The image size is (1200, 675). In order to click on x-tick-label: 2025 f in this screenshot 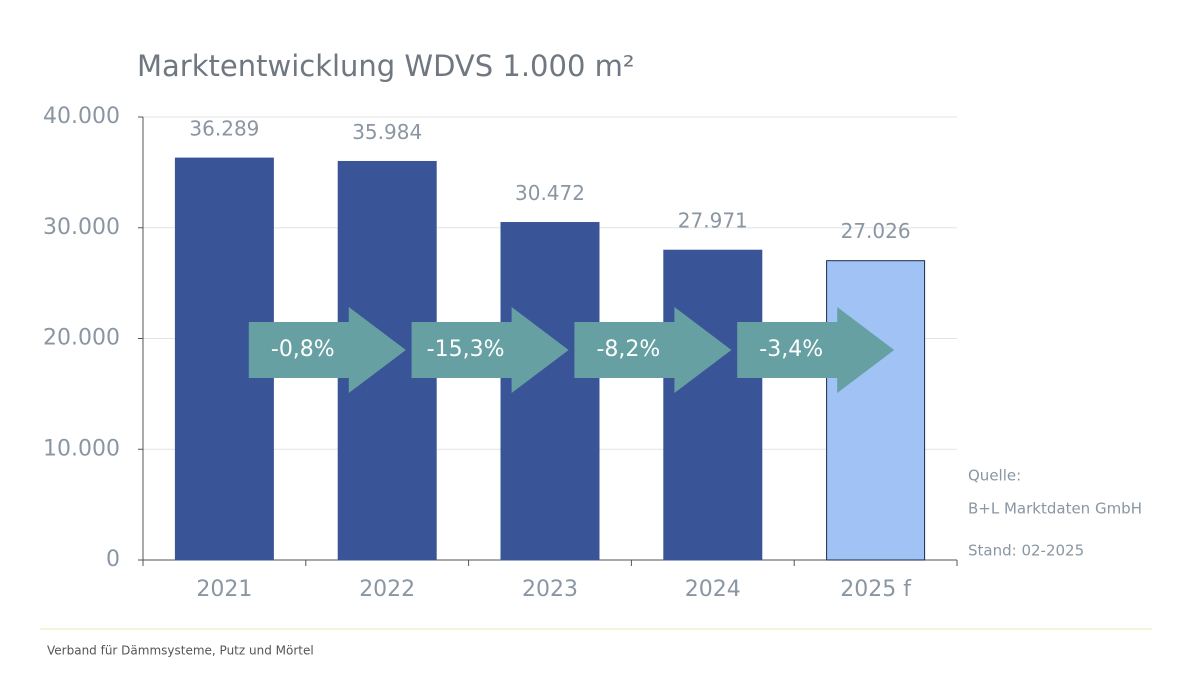, I will do `click(876, 589)`.